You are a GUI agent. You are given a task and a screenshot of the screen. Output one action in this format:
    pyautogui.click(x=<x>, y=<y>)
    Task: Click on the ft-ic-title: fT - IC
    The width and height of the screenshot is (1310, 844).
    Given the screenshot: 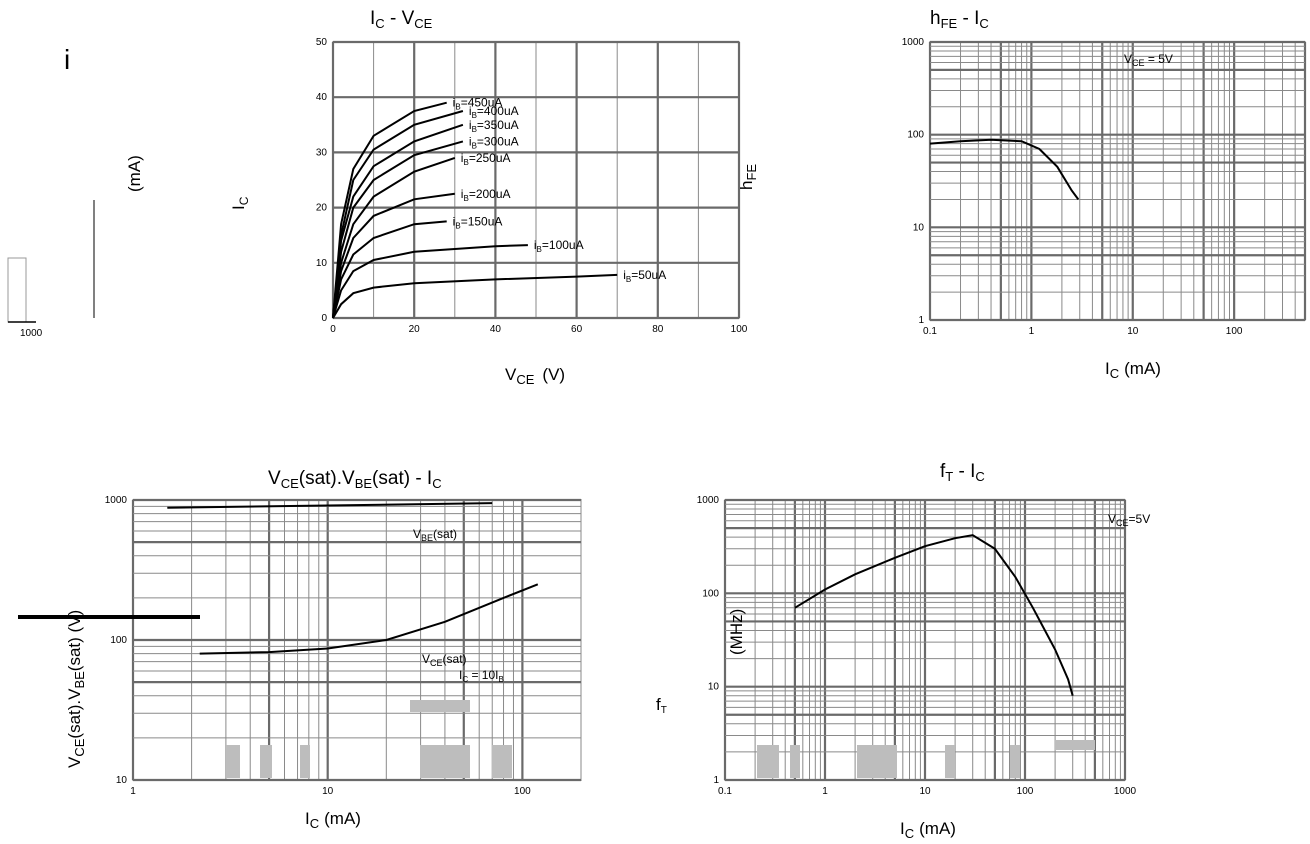 What is the action you would take?
    pyautogui.click(x=962, y=472)
    